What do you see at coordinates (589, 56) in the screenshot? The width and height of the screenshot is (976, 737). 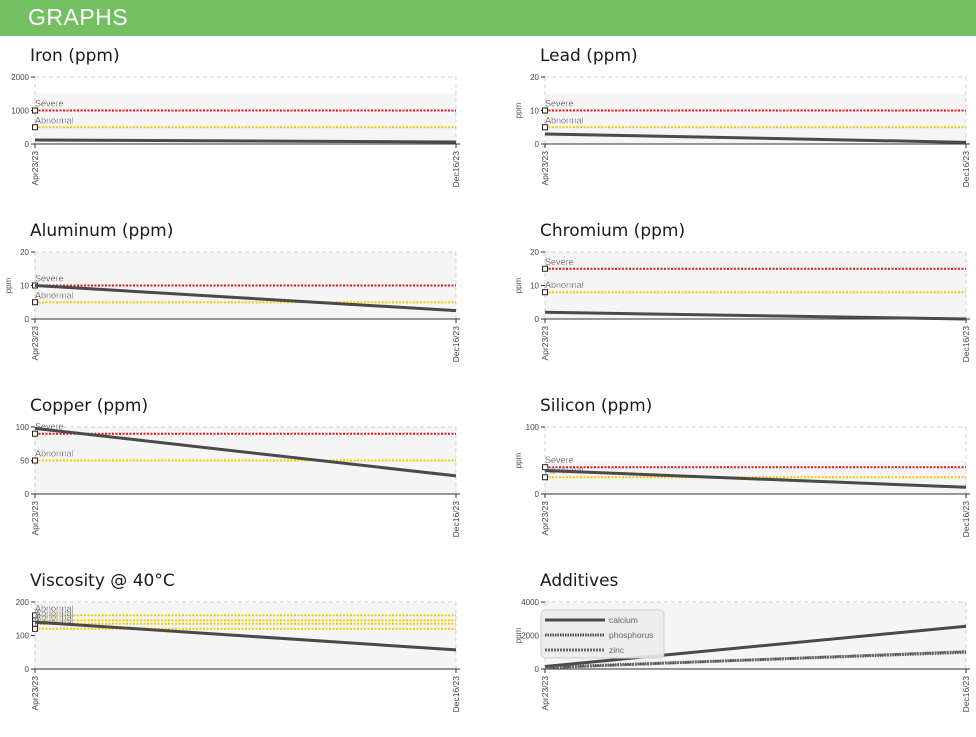 I see `lead-title: Lead (ppm)` at bounding box center [589, 56].